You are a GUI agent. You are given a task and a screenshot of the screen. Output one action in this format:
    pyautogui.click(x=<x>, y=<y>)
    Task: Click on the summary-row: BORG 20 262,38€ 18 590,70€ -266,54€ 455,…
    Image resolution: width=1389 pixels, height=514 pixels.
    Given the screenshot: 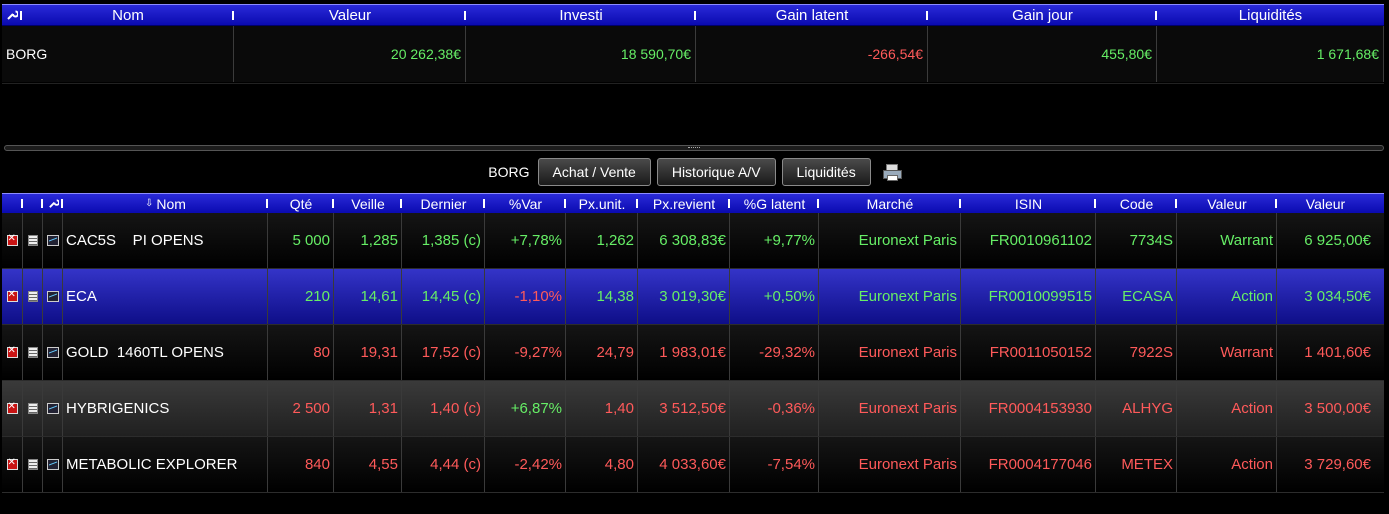 What is the action you would take?
    pyautogui.click(x=693, y=54)
    